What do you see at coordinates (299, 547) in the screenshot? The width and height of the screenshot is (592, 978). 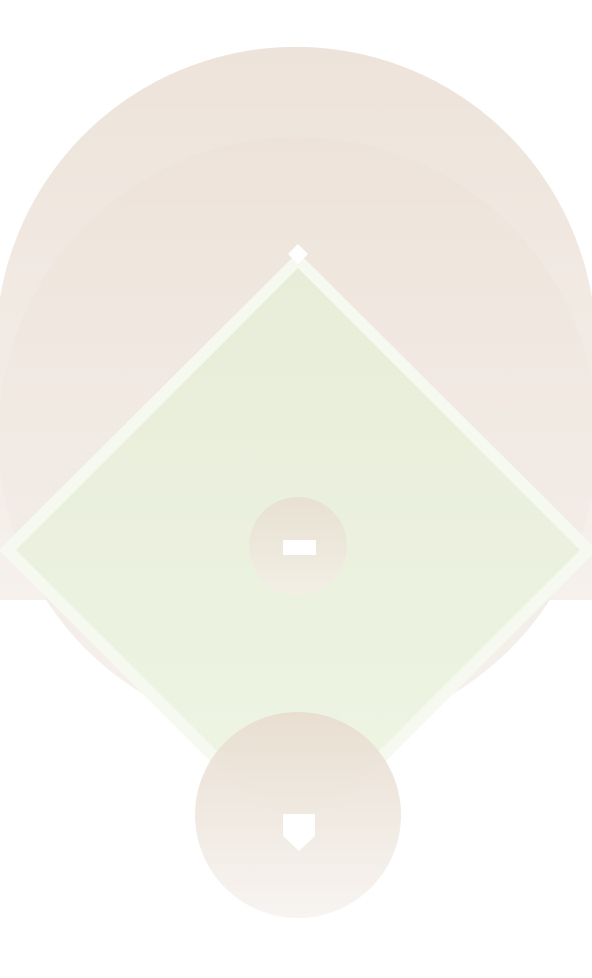 I see `pitching-rubber-icon` at bounding box center [299, 547].